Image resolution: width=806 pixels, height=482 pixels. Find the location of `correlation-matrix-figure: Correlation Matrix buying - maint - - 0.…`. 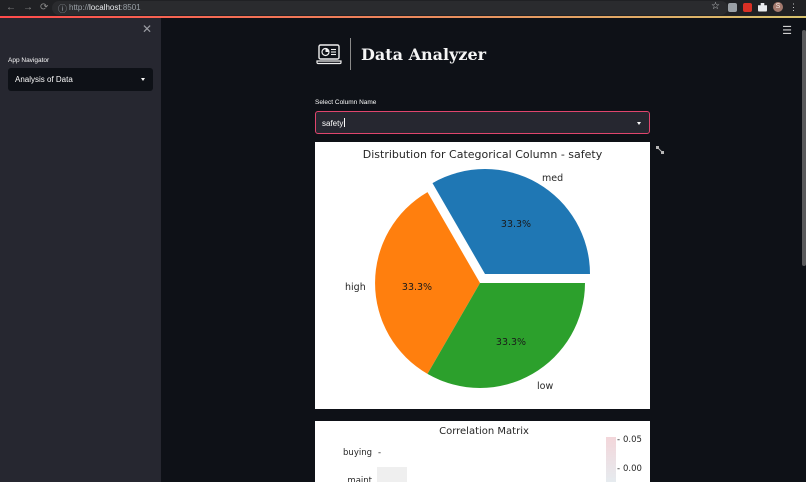

correlation-matrix-figure: Correlation Matrix buying - maint - - 0.… is located at coordinates (482, 451).